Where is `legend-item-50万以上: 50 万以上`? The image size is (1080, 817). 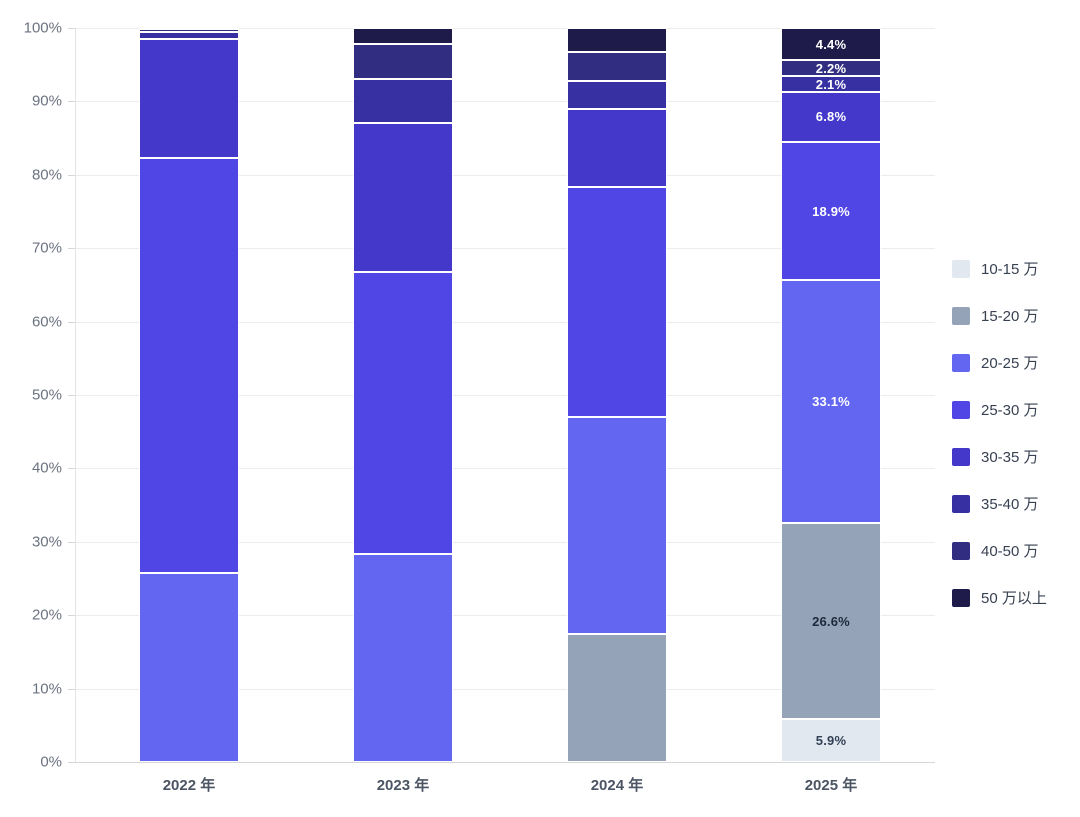
legend-item-50万以上: 50 万以上 is located at coordinates (999, 597).